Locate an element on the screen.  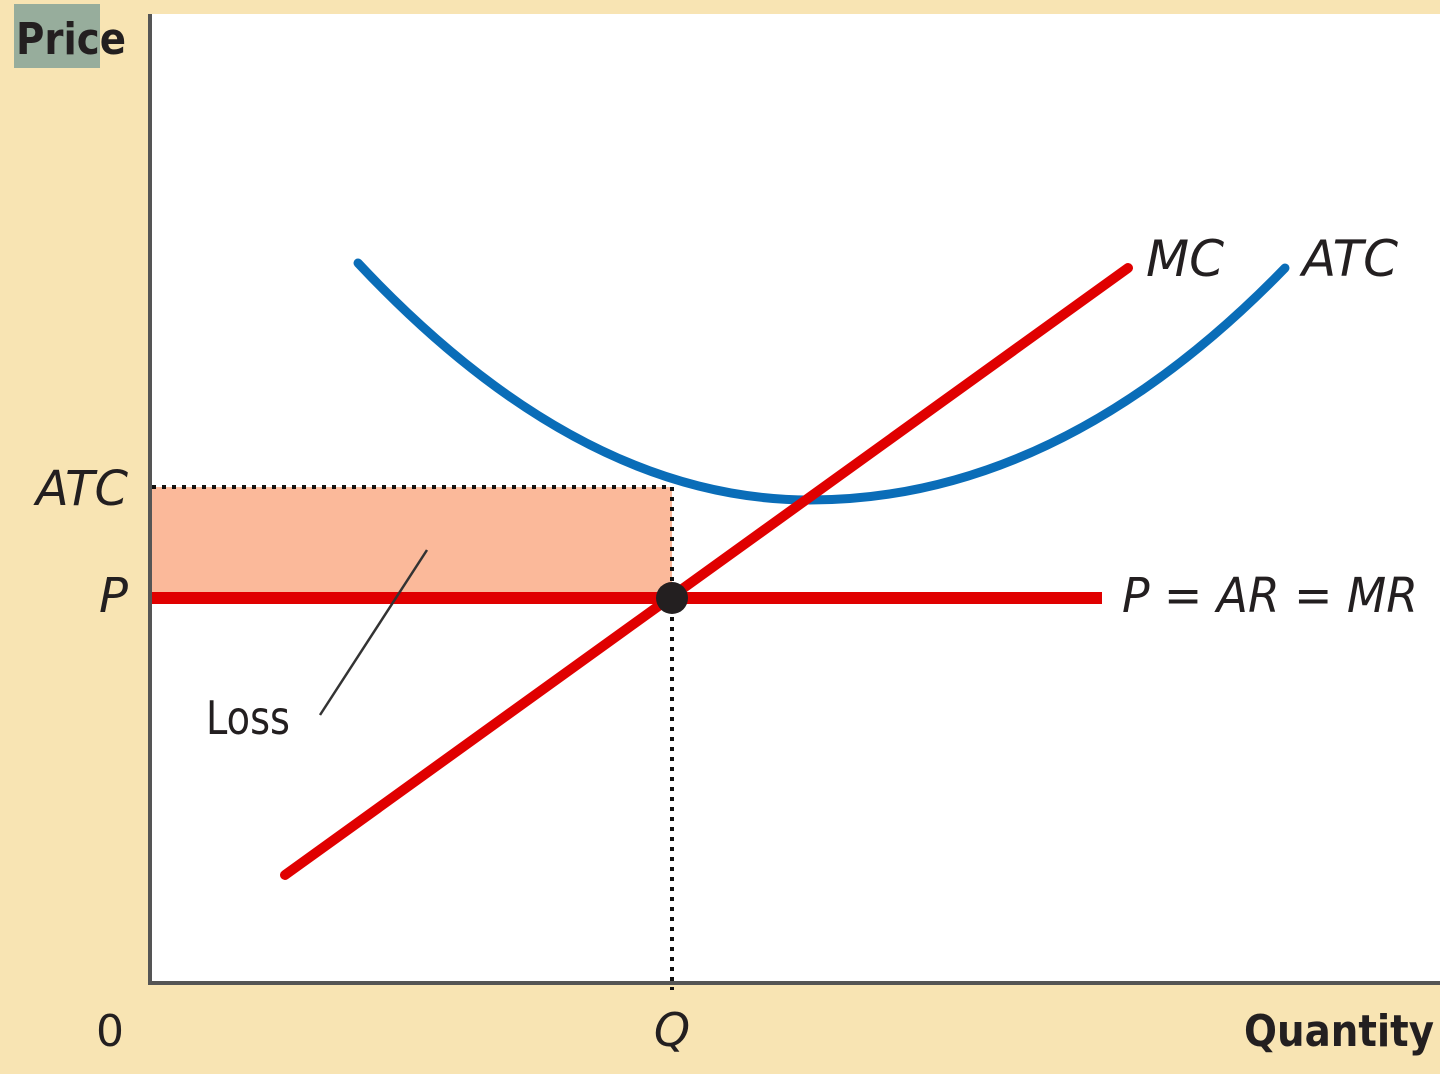
price-label-highlight is located at coordinates (57, 36).